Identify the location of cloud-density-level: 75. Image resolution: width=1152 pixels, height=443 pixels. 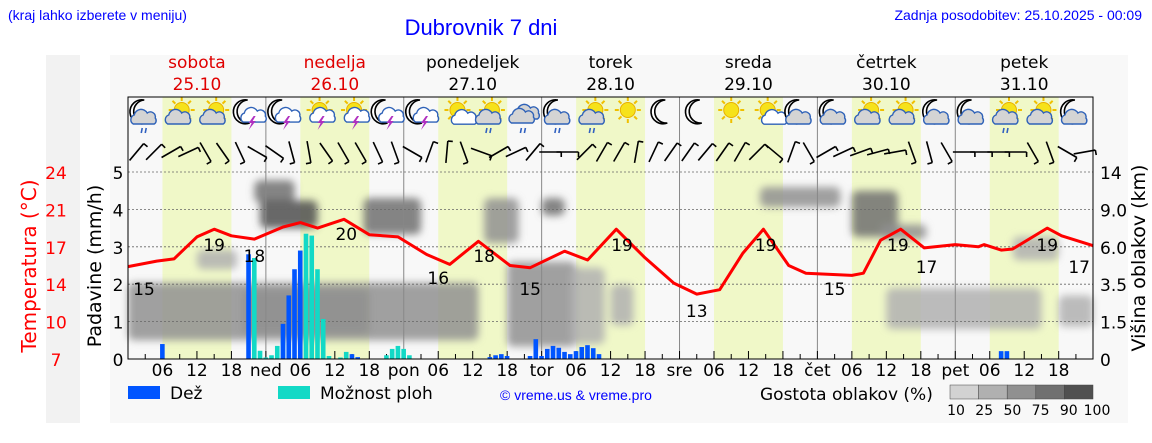
(1041, 411).